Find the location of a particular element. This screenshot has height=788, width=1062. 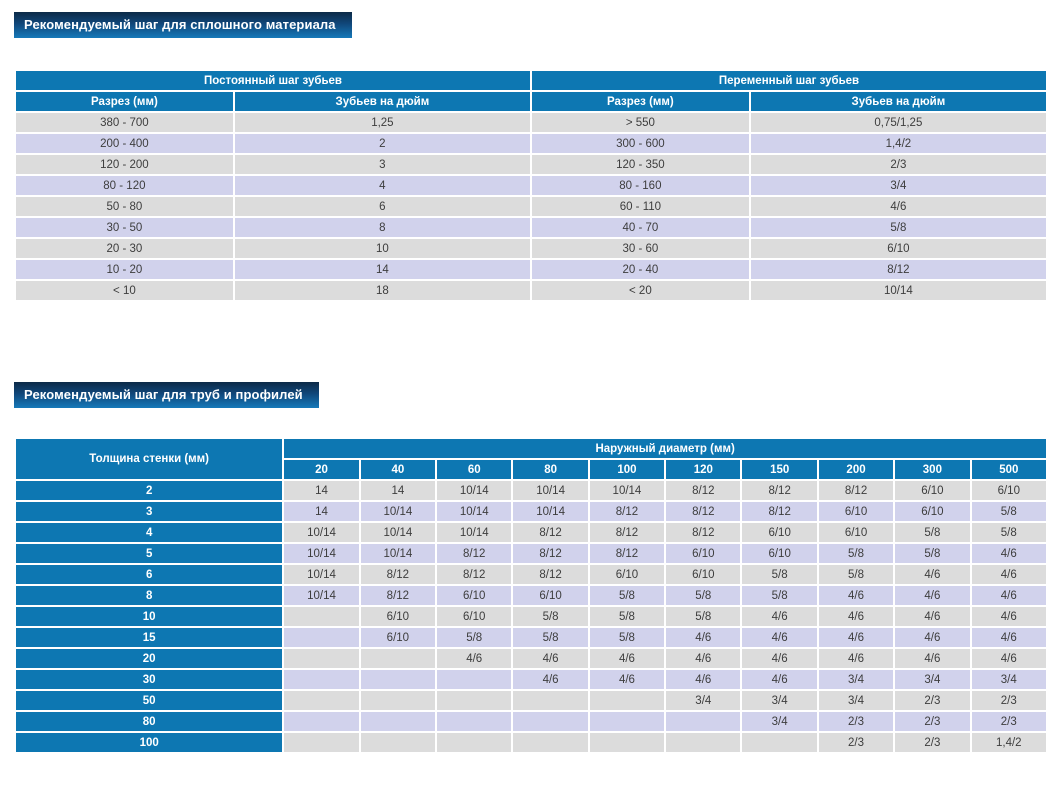

solid-table-cell: 6 is located at coordinates (382, 206).